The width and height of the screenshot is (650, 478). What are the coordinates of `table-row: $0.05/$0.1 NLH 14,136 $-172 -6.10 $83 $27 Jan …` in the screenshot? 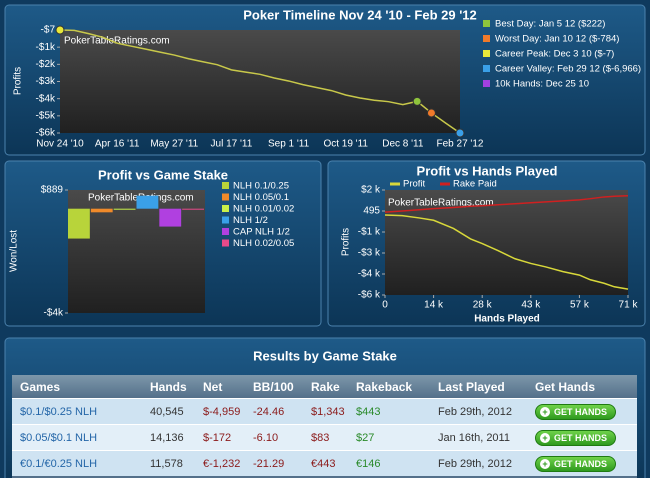 It's located at (324, 437).